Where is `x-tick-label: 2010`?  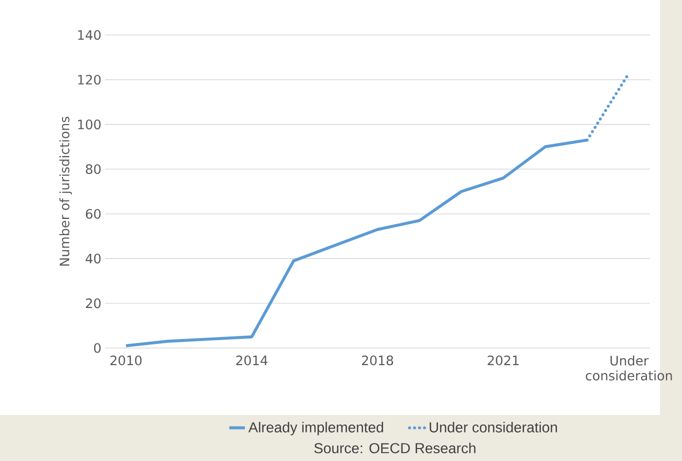 x-tick-label: 2010 is located at coordinates (126, 361).